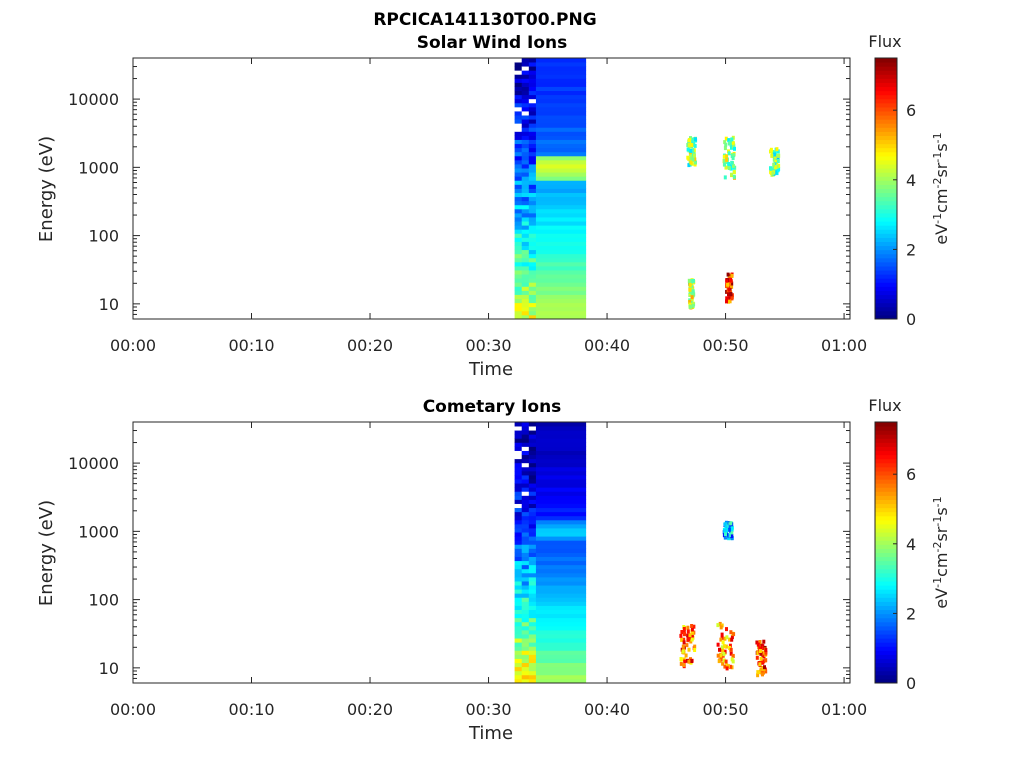  I want to click on panel-title: Solar Wind Ions, so click(492, 43).